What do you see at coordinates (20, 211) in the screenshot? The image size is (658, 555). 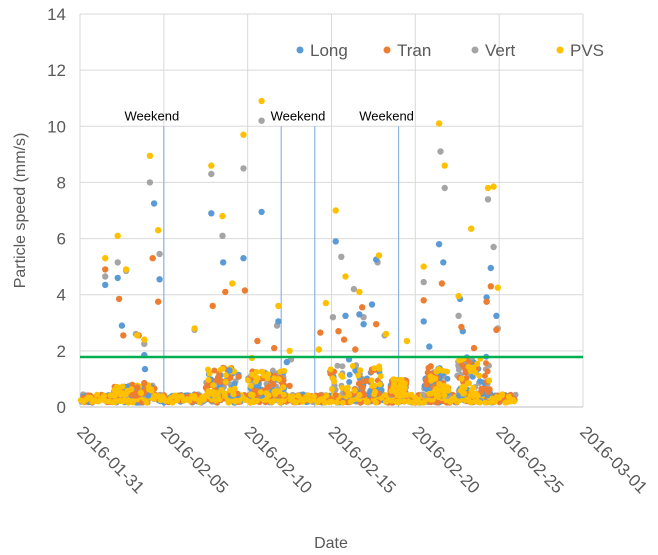 I see `y-axis-title: Particle speed (mm/s)` at bounding box center [20, 211].